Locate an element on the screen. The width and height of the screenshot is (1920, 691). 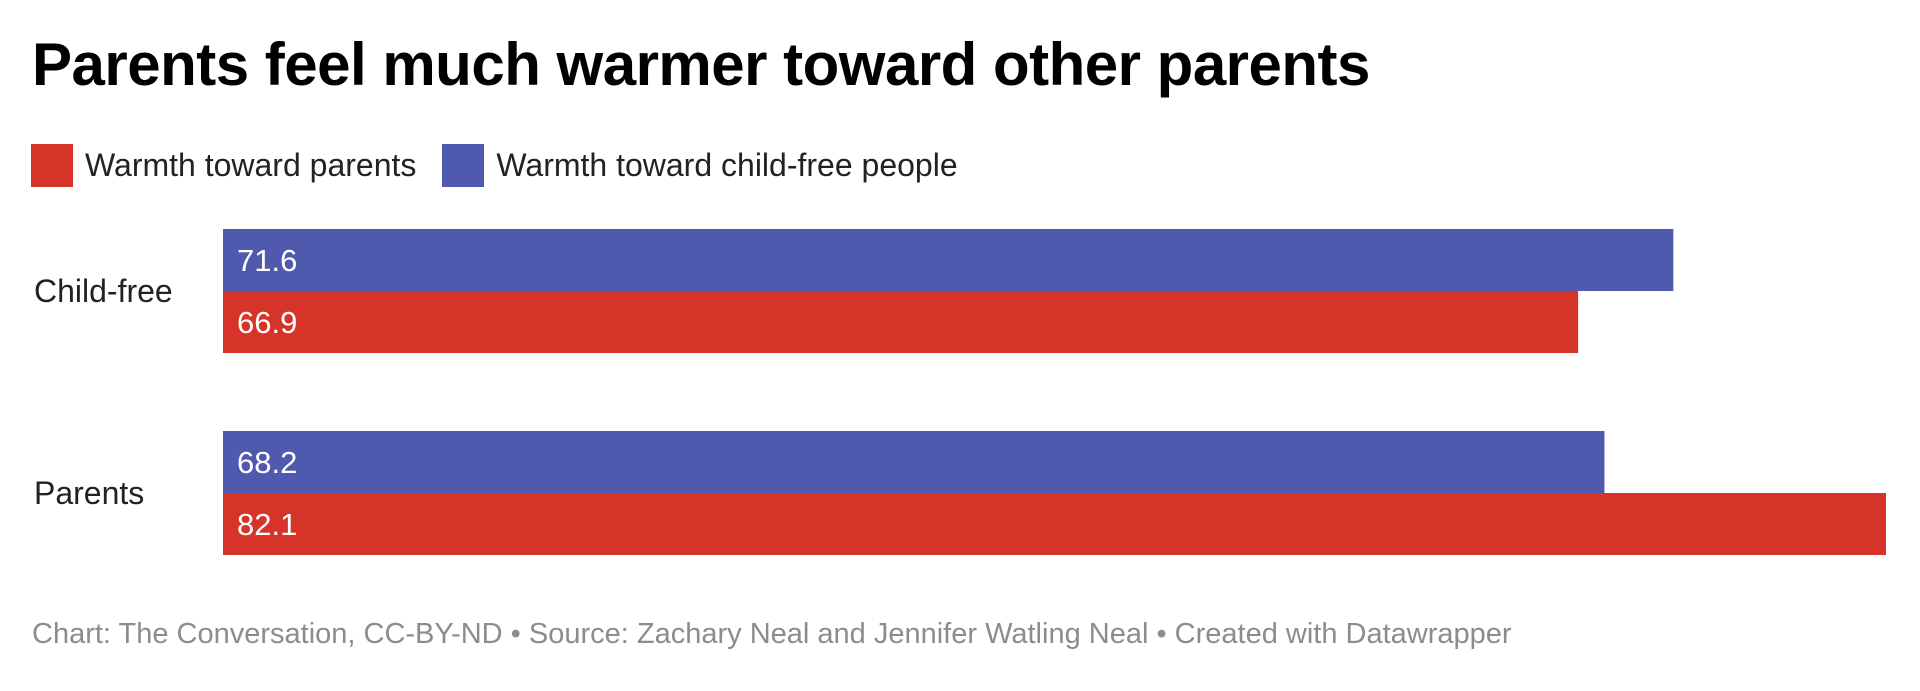
legend-item-parents: Warmth toward parents is located at coordinates (223, 165).